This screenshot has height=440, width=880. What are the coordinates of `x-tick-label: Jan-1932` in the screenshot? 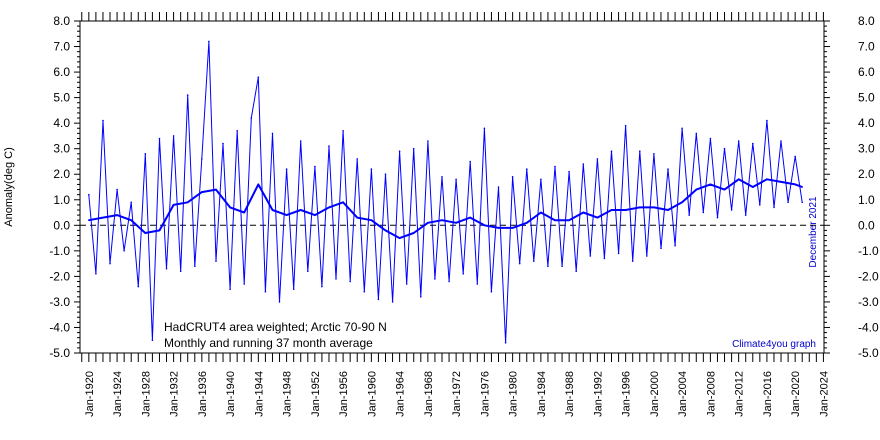 It's located at (175, 394).